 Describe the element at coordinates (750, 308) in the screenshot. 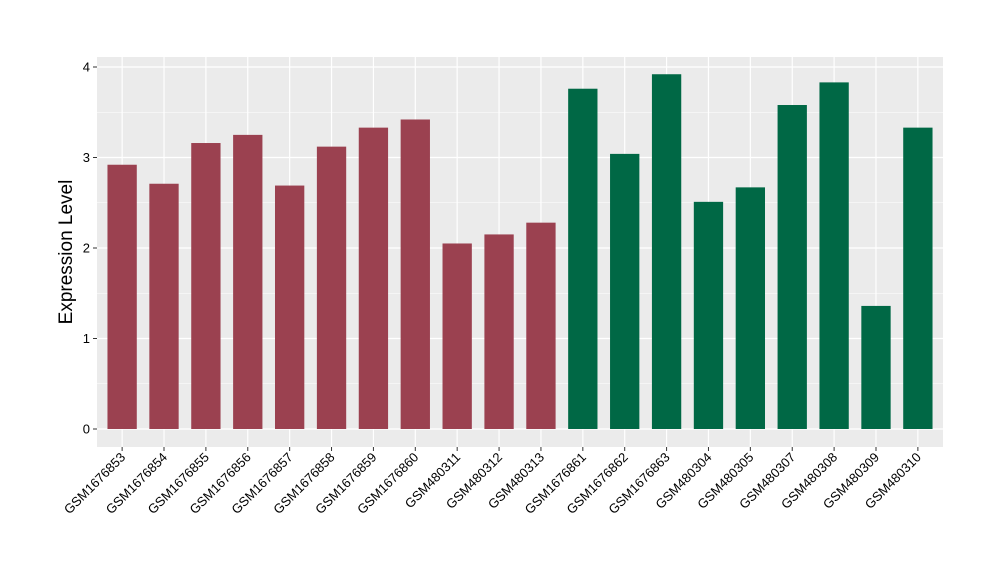

I see `bar-GSM480305` at that location.